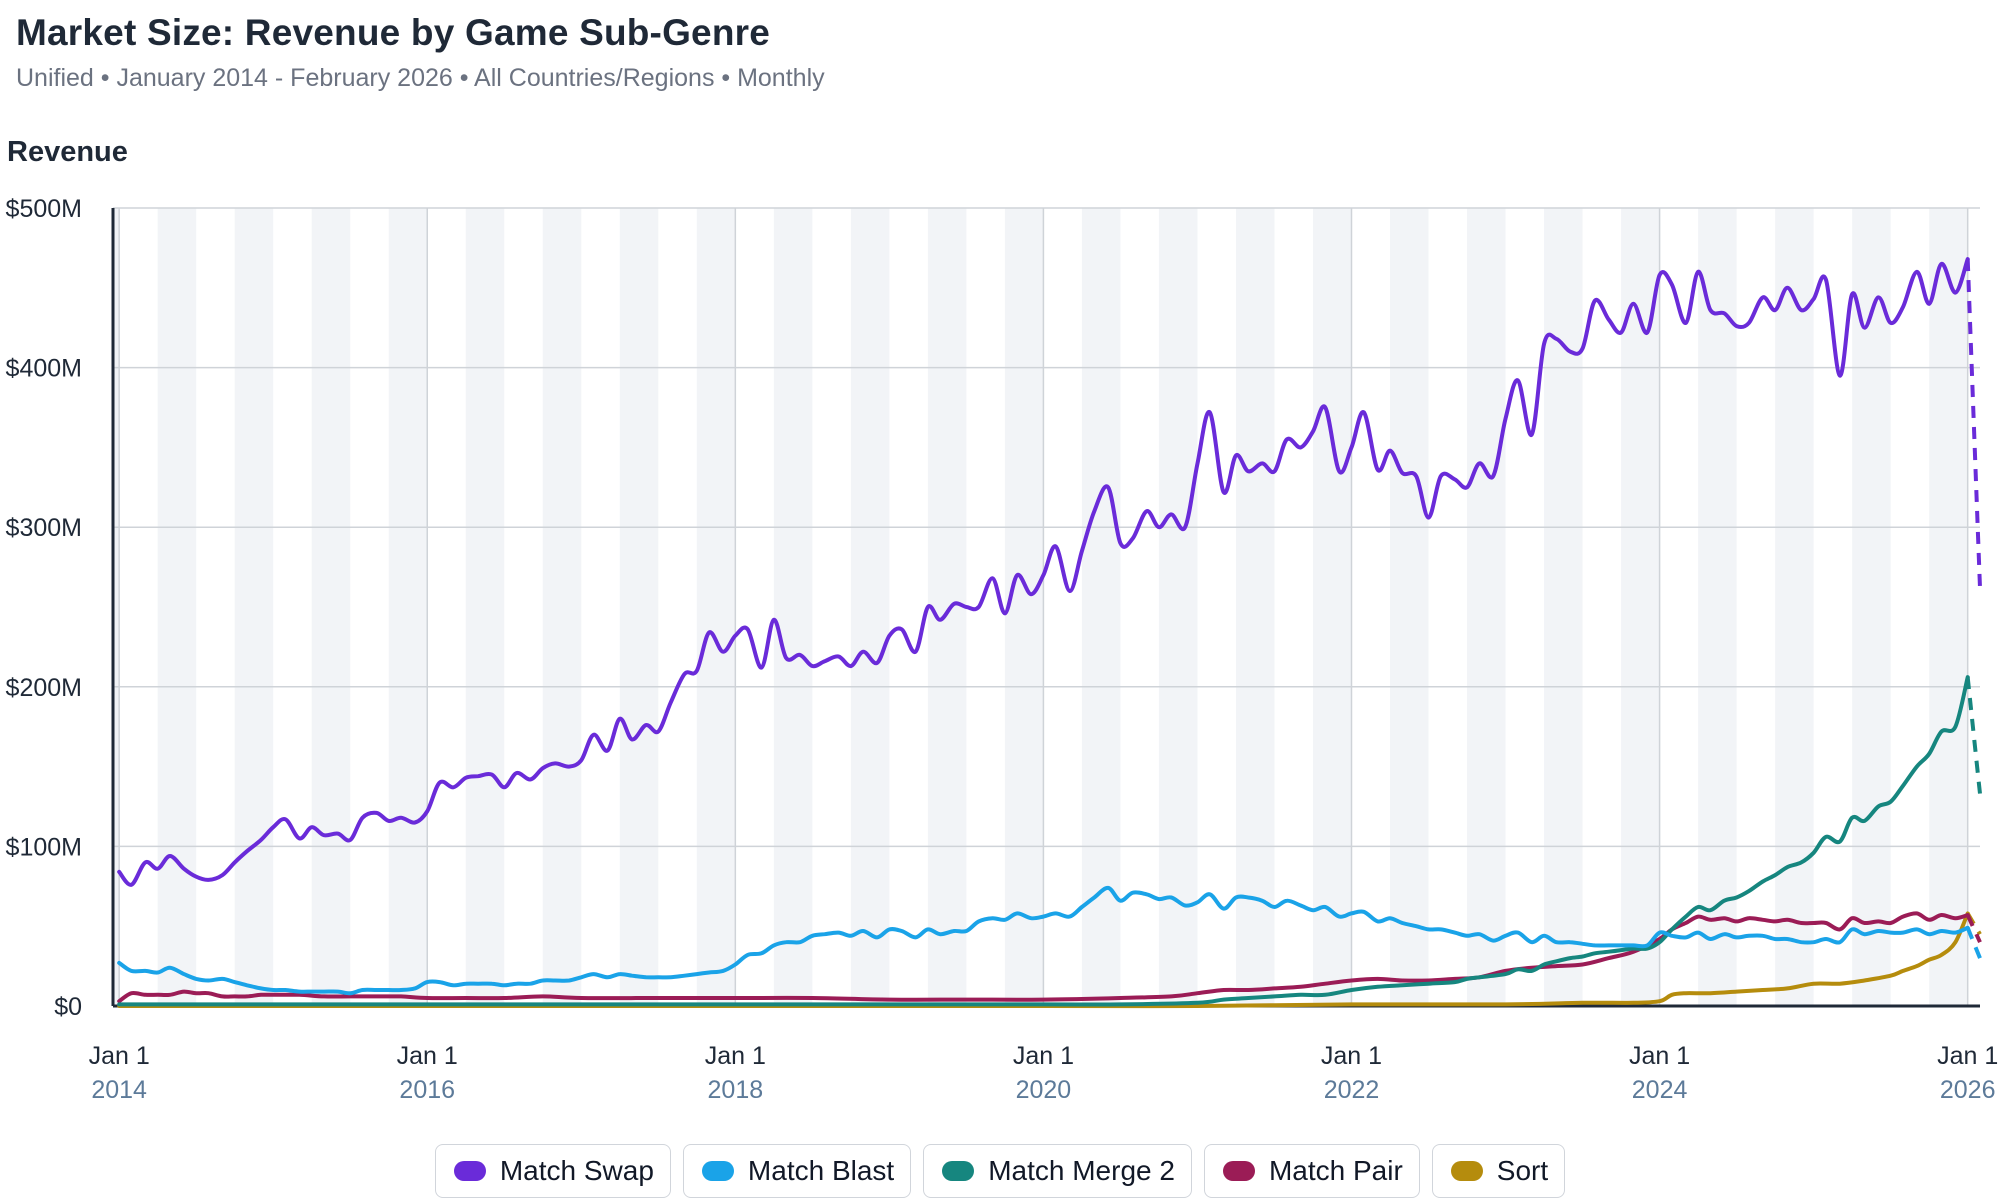 The width and height of the screenshot is (2000, 1200). What do you see at coordinates (1044, 1090) in the screenshot?
I see `x-tick-year-label: 2020` at bounding box center [1044, 1090].